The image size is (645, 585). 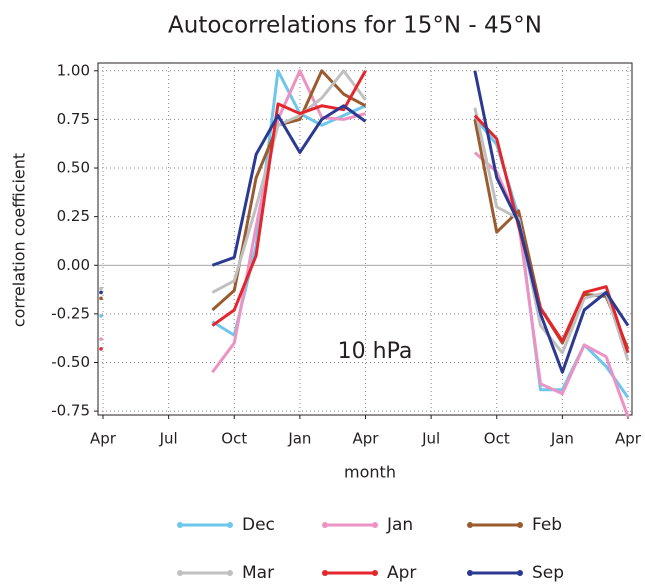 What do you see at coordinates (401, 573) in the screenshot?
I see `legend-label: Apr` at bounding box center [401, 573].